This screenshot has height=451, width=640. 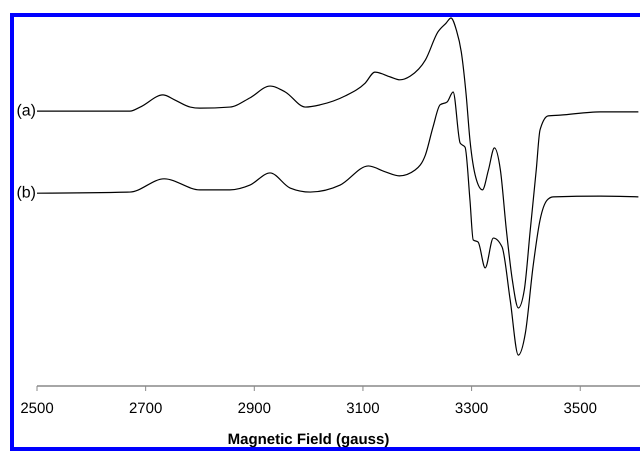 What do you see at coordinates (363, 408) in the screenshot?
I see `x-tick-label: 3100` at bounding box center [363, 408].